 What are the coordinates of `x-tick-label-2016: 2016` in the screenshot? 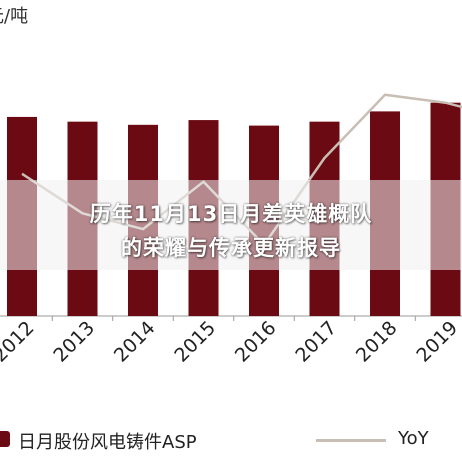 It's located at (256, 342).